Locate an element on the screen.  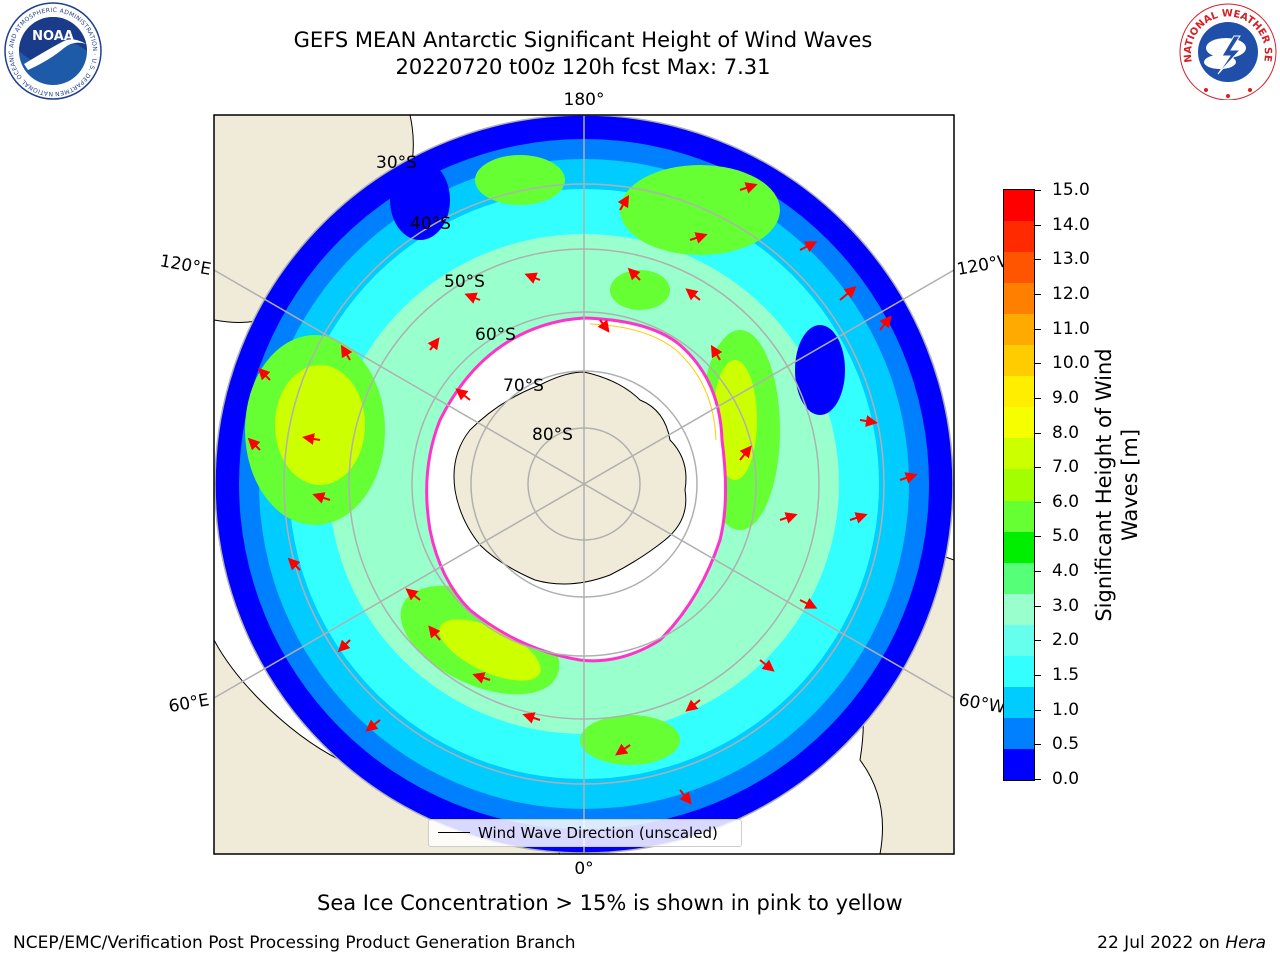
colorbar-title-line1: Significant Height of Wind is located at coordinates (1104, 485).